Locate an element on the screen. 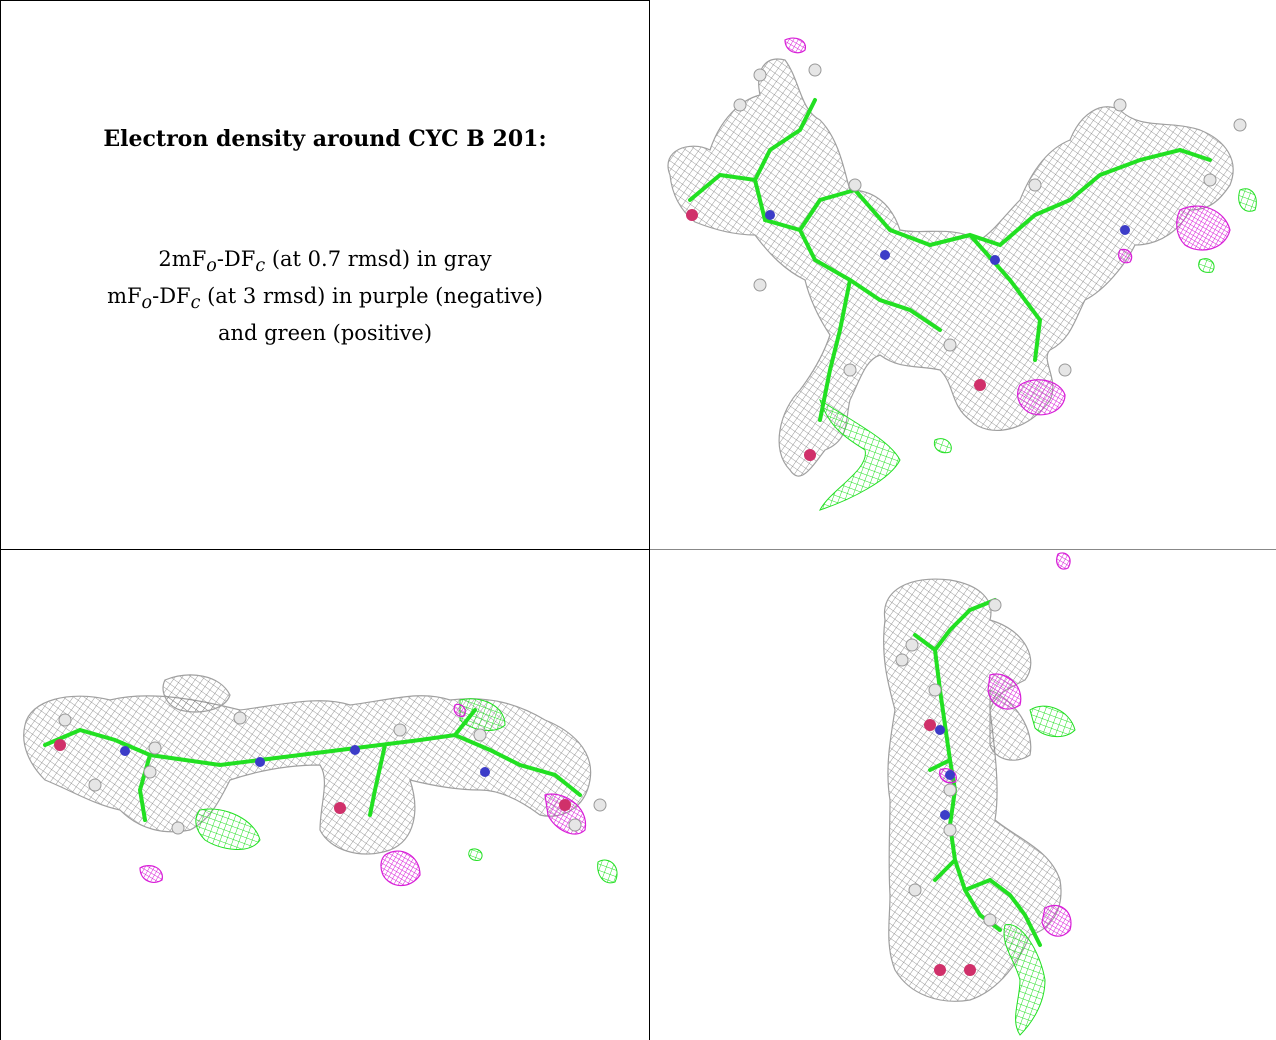 The width and height of the screenshot is (1276, 1040). legend-line-difference: mFo-DFc (at 3 rmsd) in purple (negative) is located at coordinates (325, 299).